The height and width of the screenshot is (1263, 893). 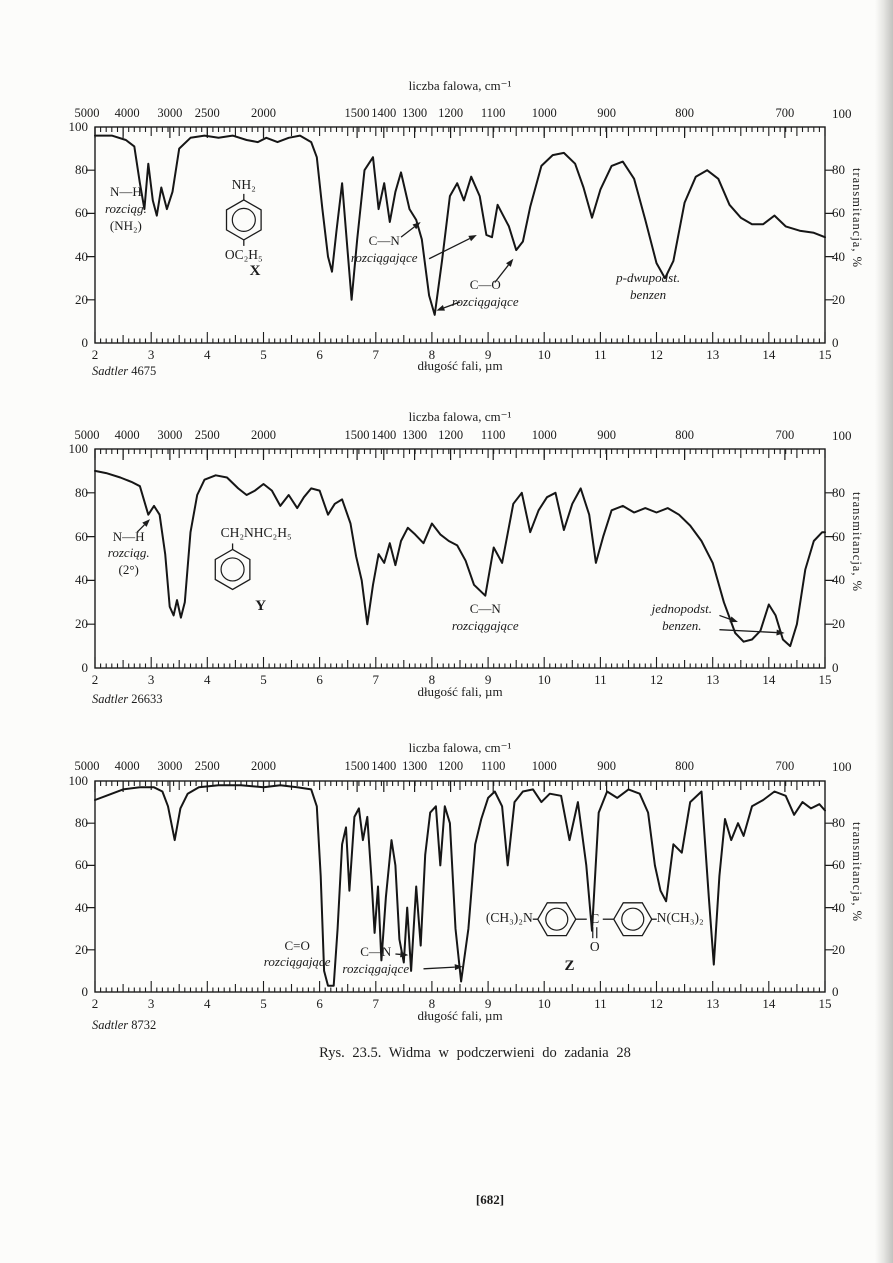 I want to click on annotation-arrowhead, so click(x=780, y=632).